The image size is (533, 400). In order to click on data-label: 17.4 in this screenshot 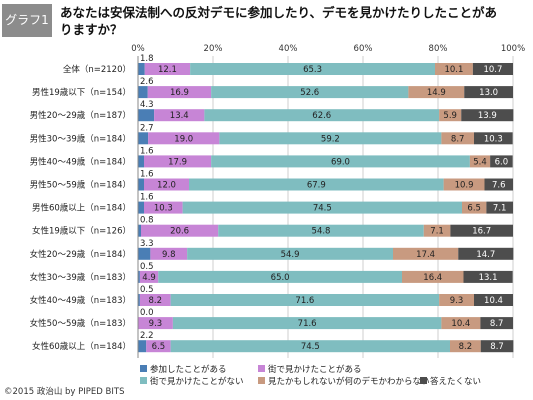, I will do `click(425, 255)`.